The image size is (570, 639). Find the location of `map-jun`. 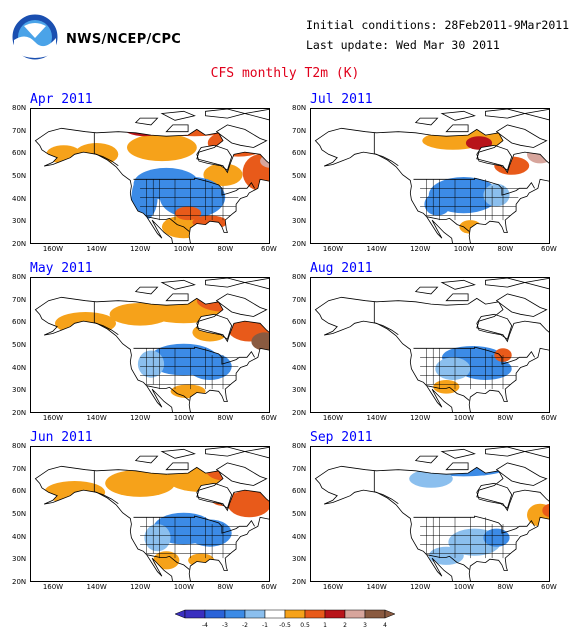

map-jun is located at coordinates (150, 514).